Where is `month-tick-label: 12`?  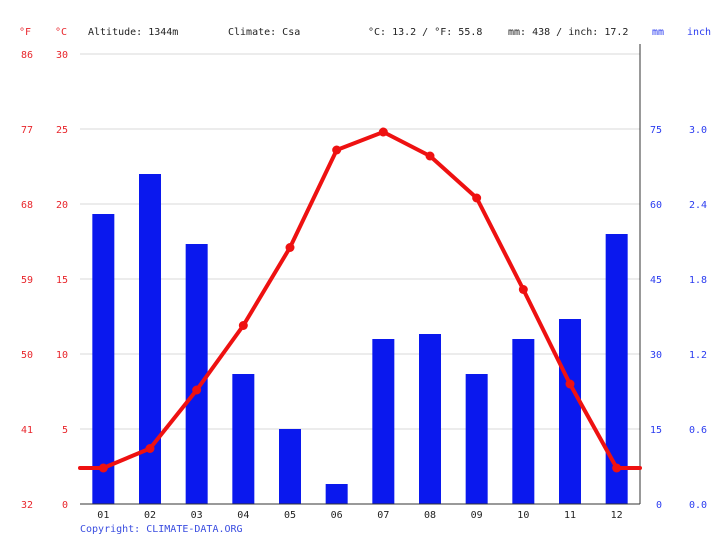
month-tick-label: 12 is located at coordinates (617, 515).